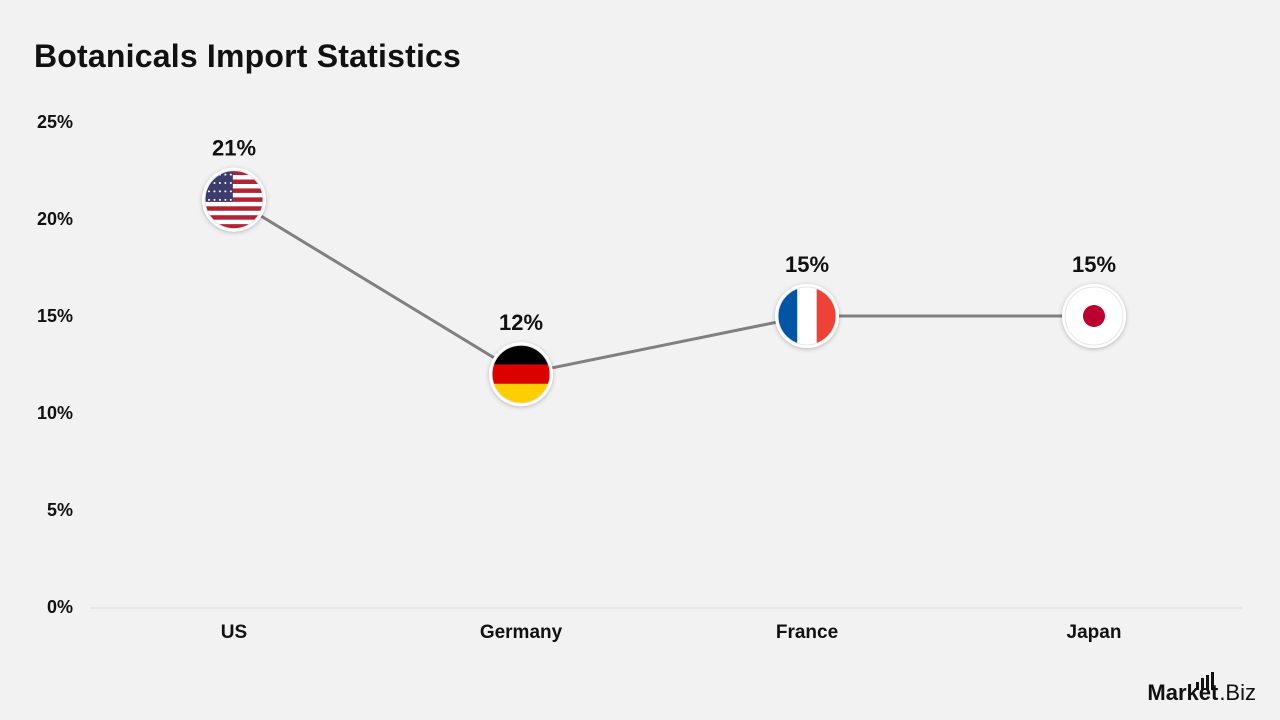 This screenshot has width=1280, height=720. What do you see at coordinates (234, 148) in the screenshot?
I see `data-label: 21%` at bounding box center [234, 148].